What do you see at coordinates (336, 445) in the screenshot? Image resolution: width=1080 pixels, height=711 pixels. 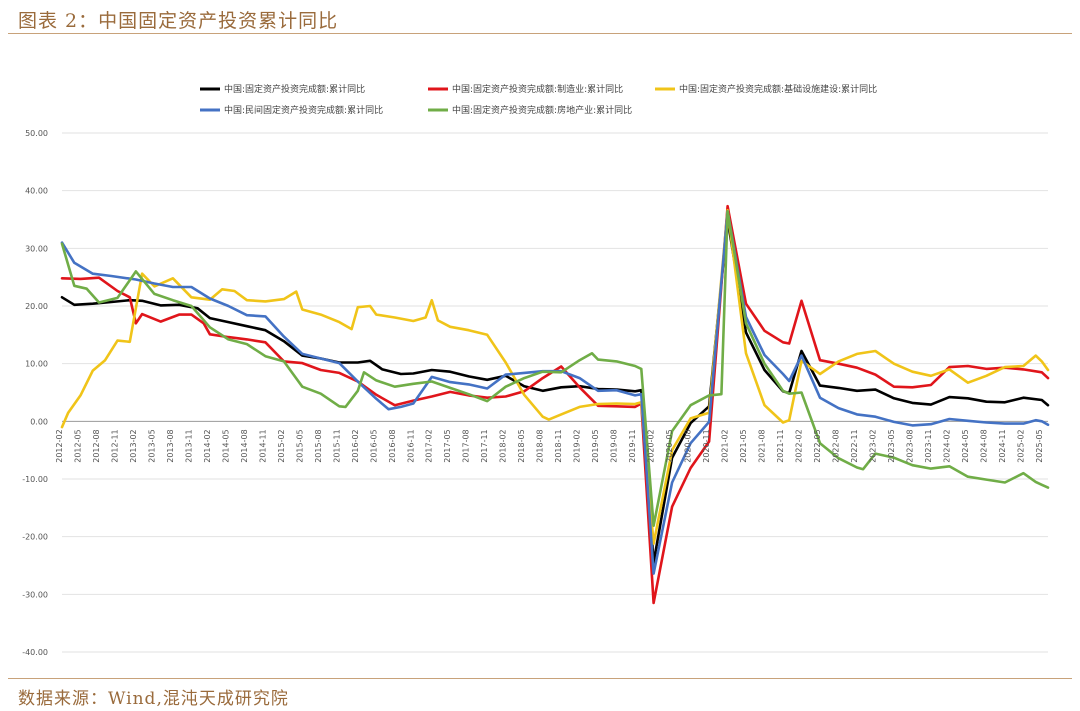 I see `x-tick-label: 2015-11` at bounding box center [336, 445].